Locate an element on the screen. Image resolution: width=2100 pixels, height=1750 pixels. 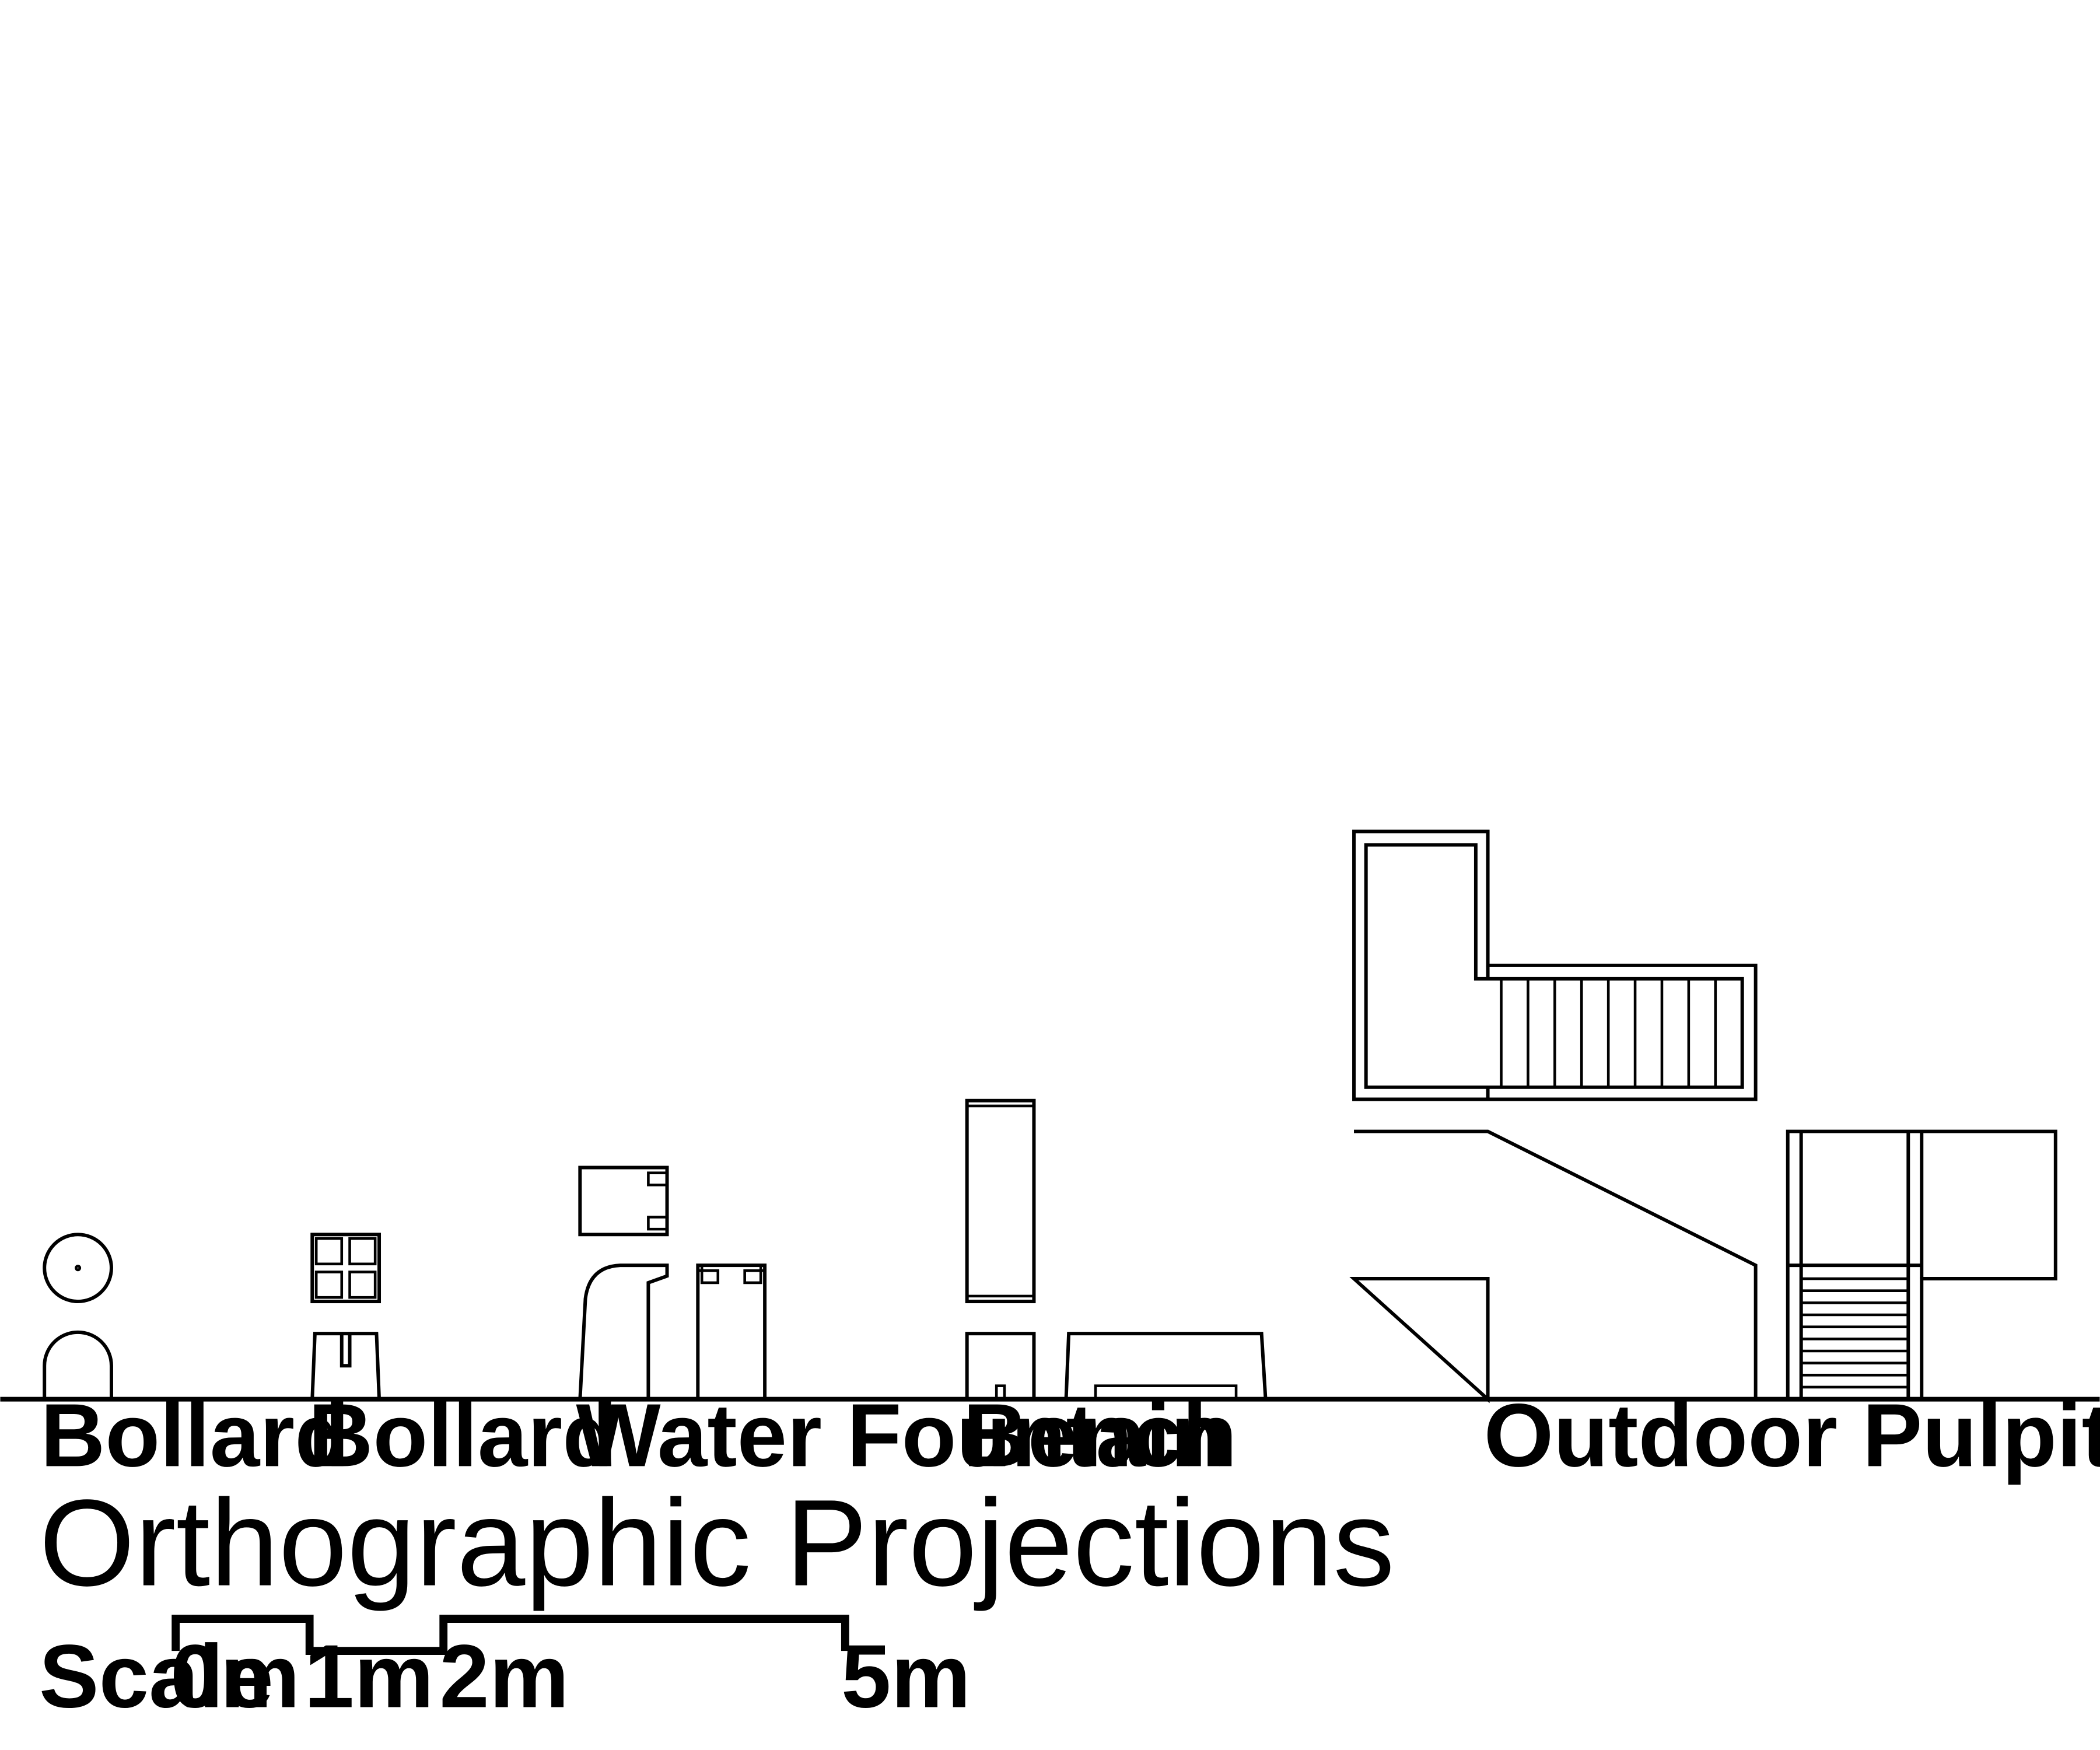
scale-tick-5: 5m is located at coordinates (906, 1676).